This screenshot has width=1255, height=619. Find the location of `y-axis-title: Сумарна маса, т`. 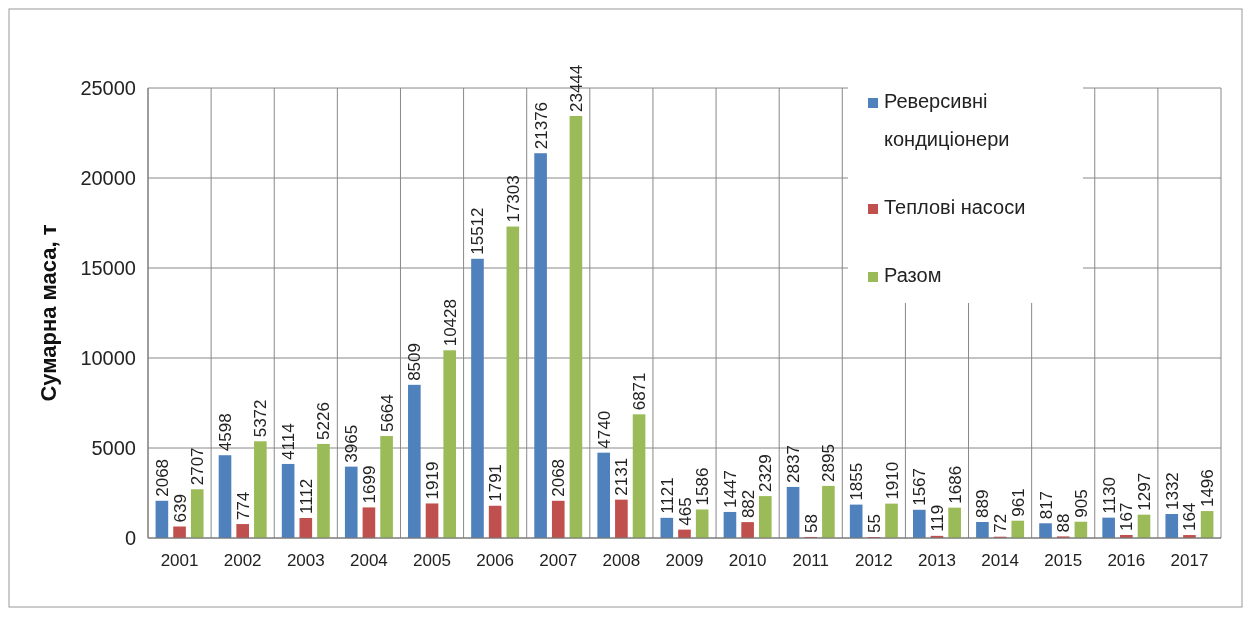

y-axis-title: Сумарна маса, т is located at coordinates (48, 313).